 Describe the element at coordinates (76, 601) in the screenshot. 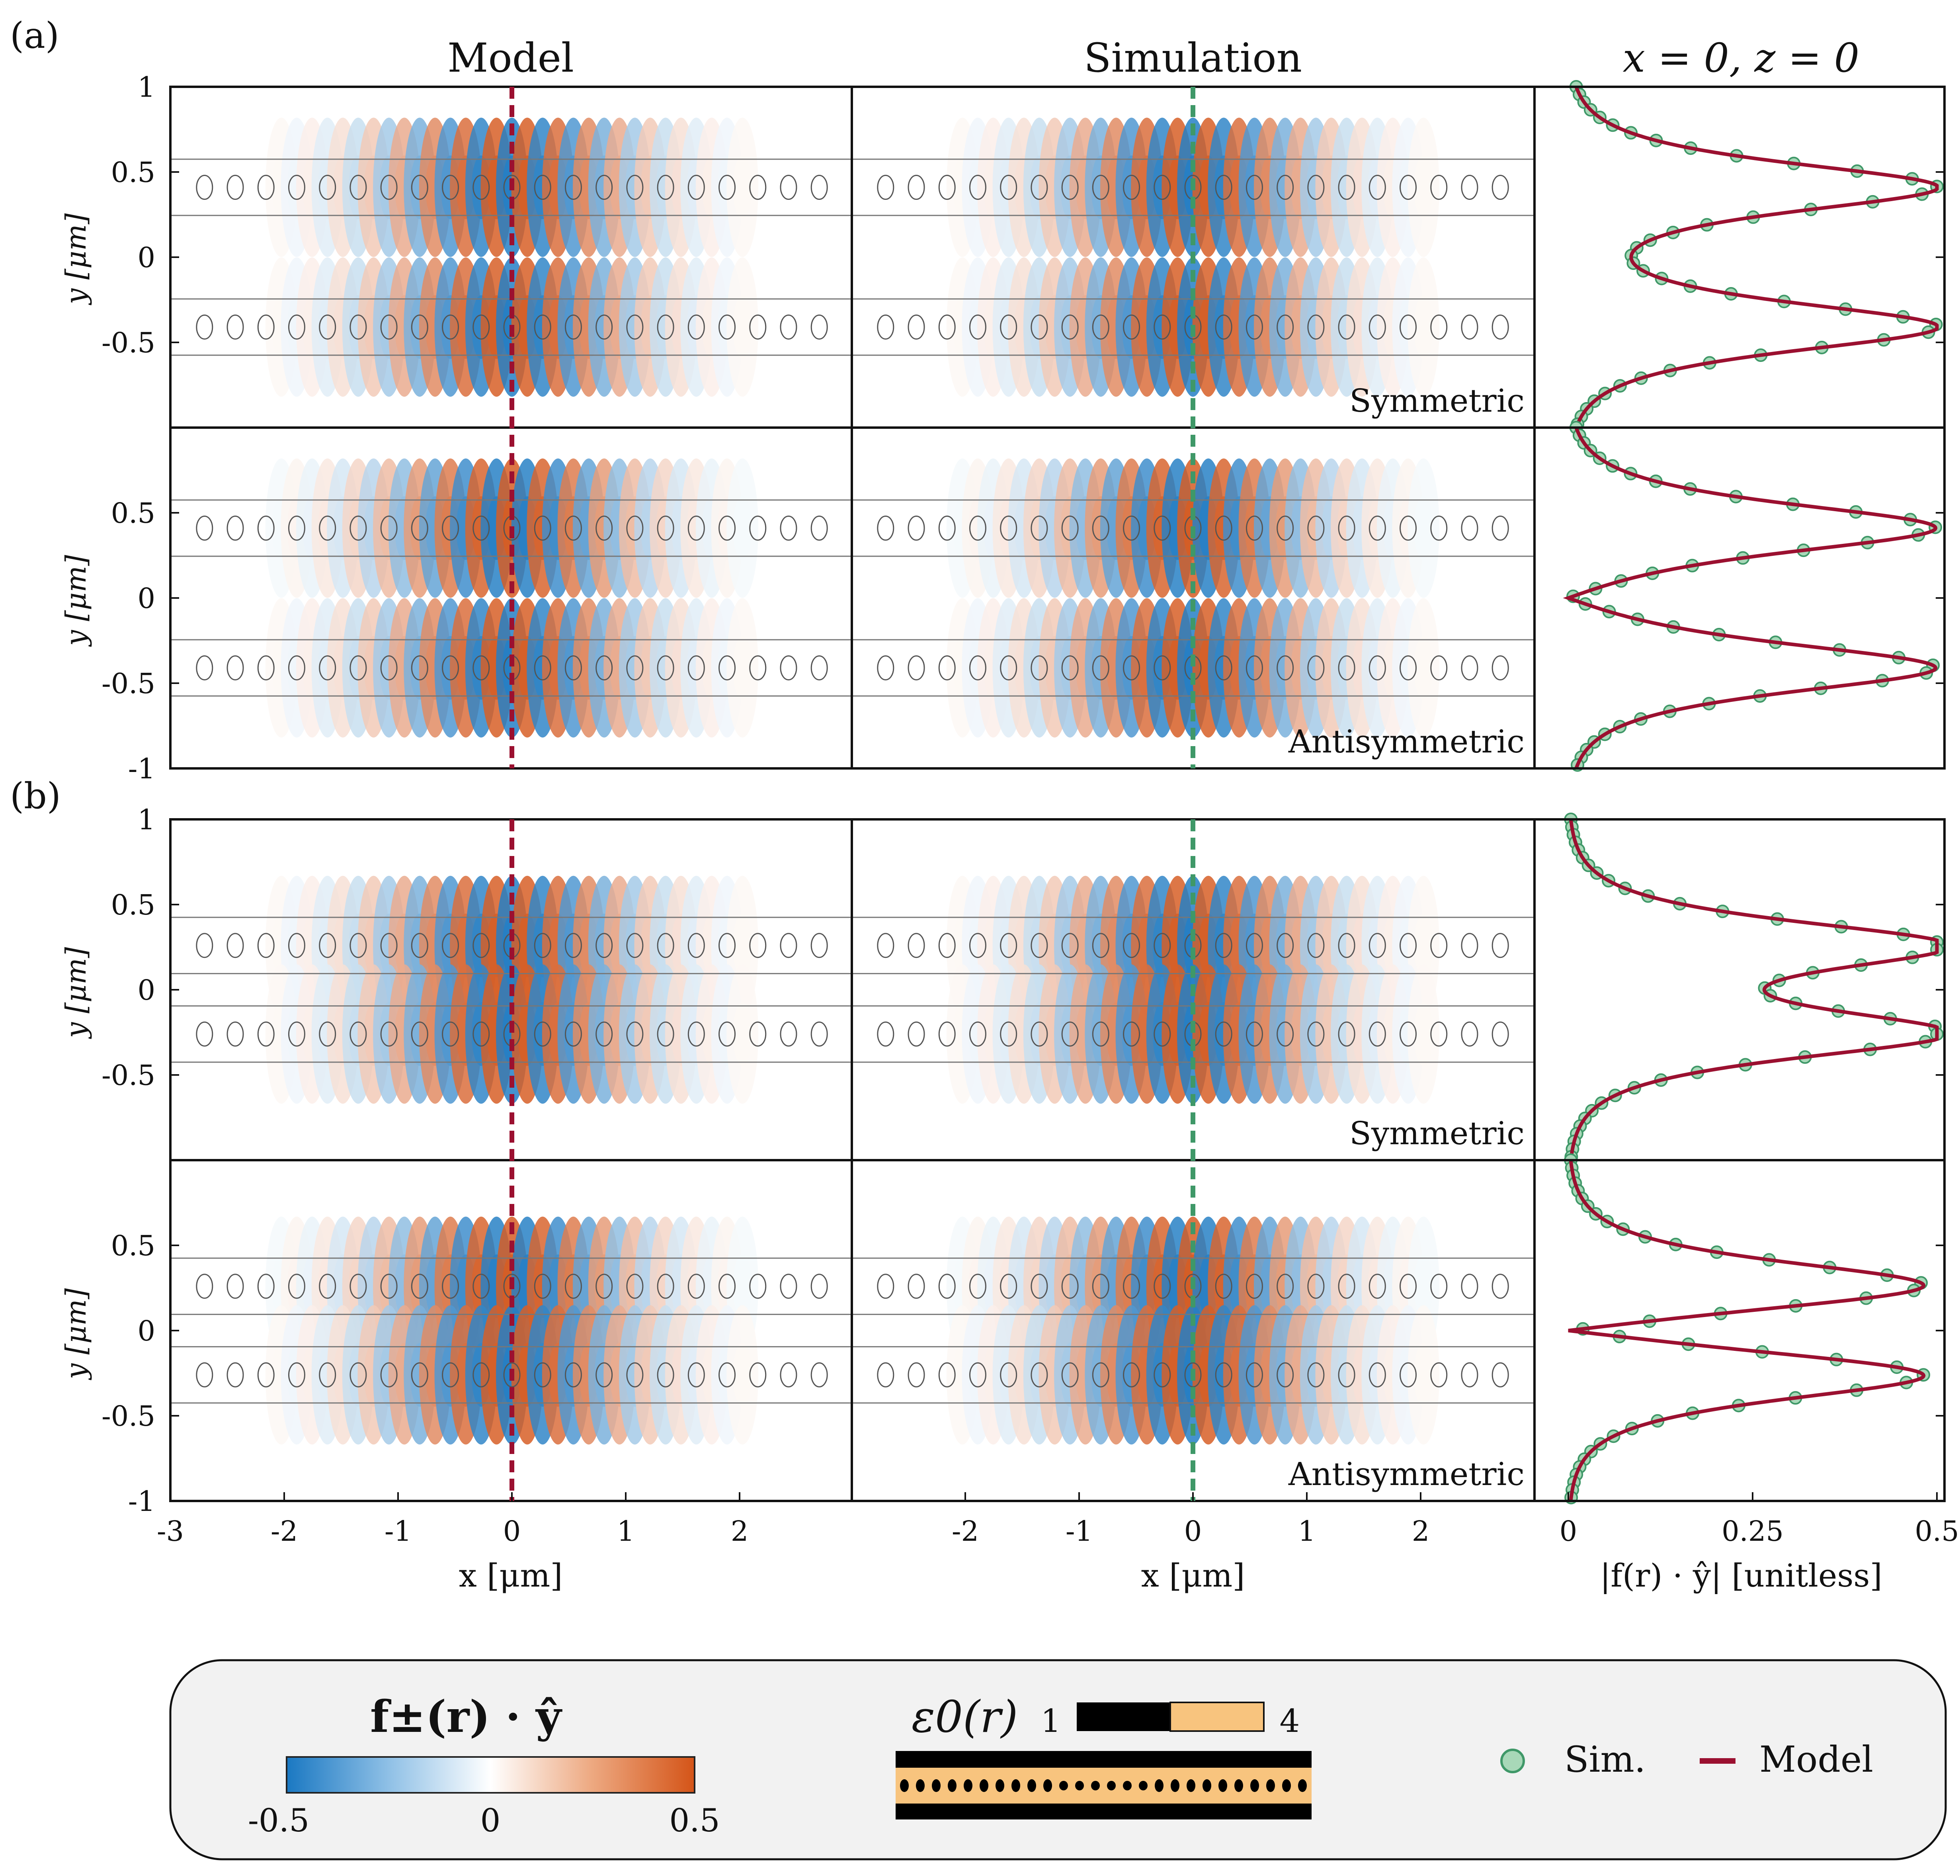

I see `y-axis-label-row-2: y [μm]` at that location.